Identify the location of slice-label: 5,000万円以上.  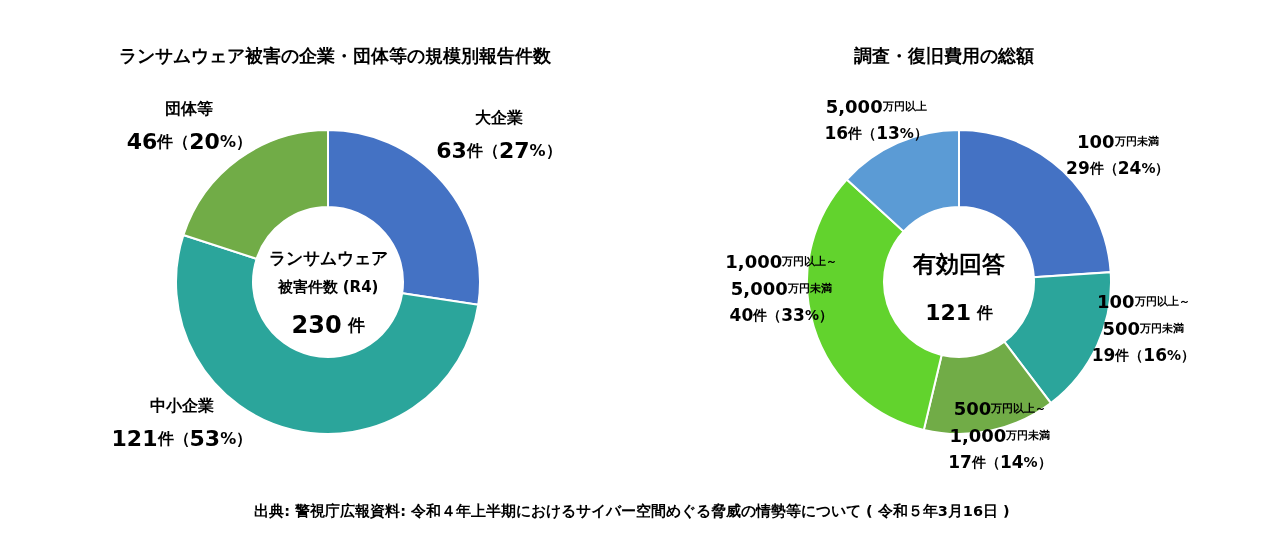
(876, 106).